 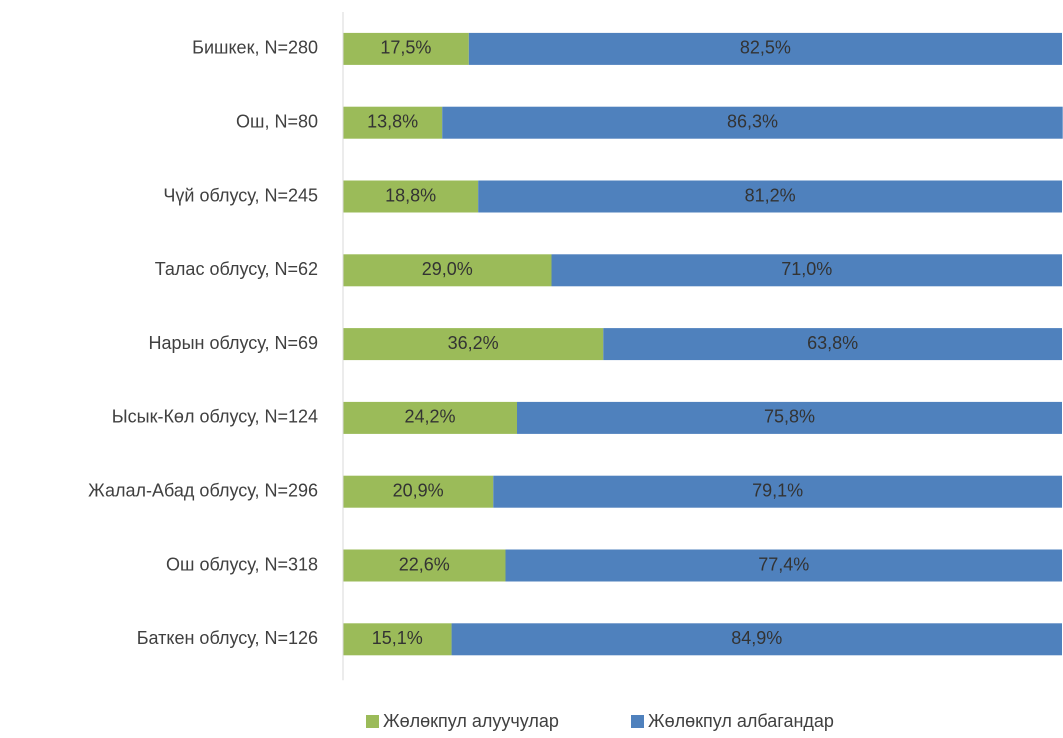 I want to click on data-label: 71,0%, so click(x=806, y=269).